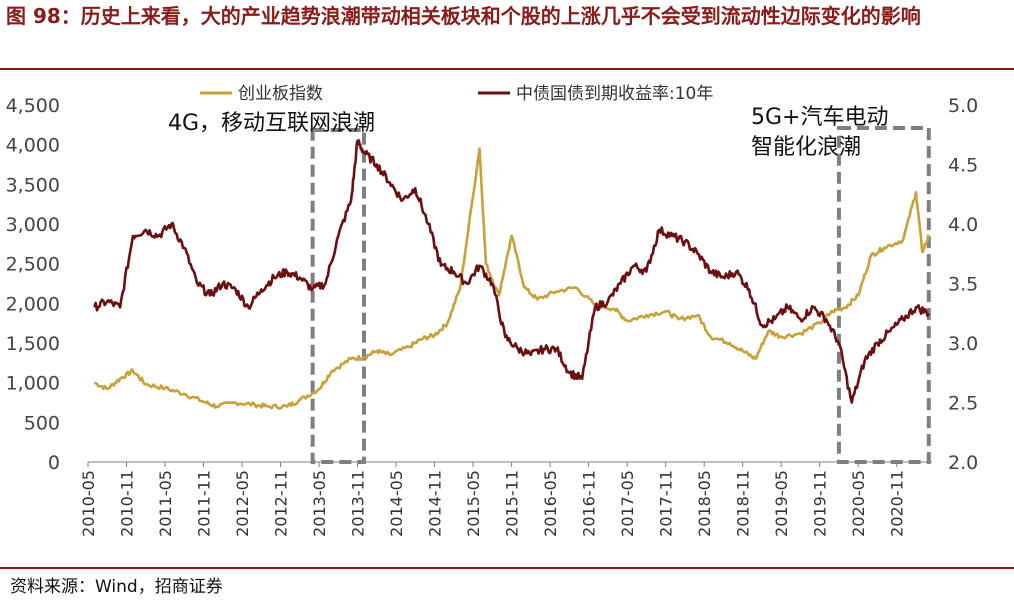 This screenshot has height=601, width=1014. I want to click on y-right-tick-label: 4.0, so click(963, 225).